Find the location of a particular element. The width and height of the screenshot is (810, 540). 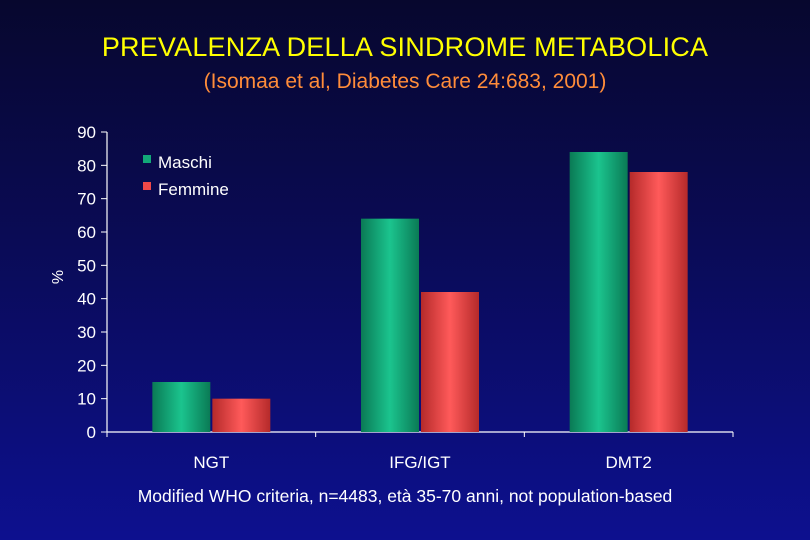

y-axis-label: % is located at coordinates (58, 277).